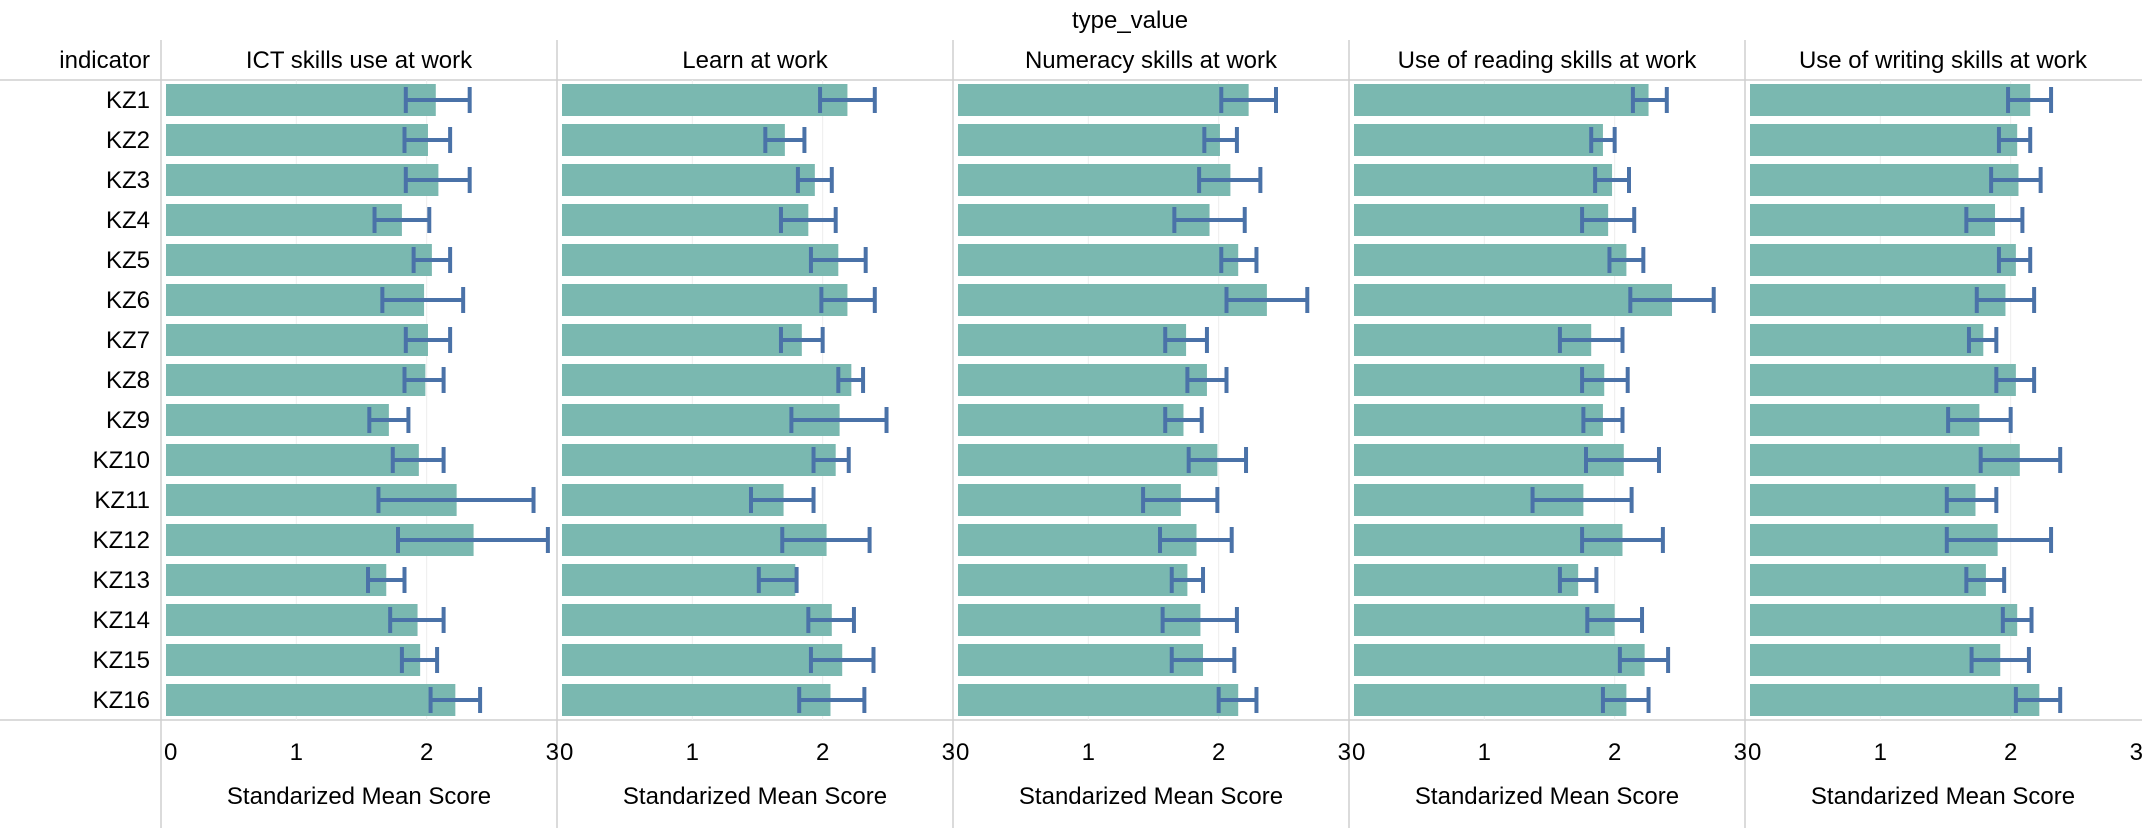 The width and height of the screenshot is (2142, 828). Describe the element at coordinates (121, 540) in the screenshot. I see `row-label: KZ12` at that location.